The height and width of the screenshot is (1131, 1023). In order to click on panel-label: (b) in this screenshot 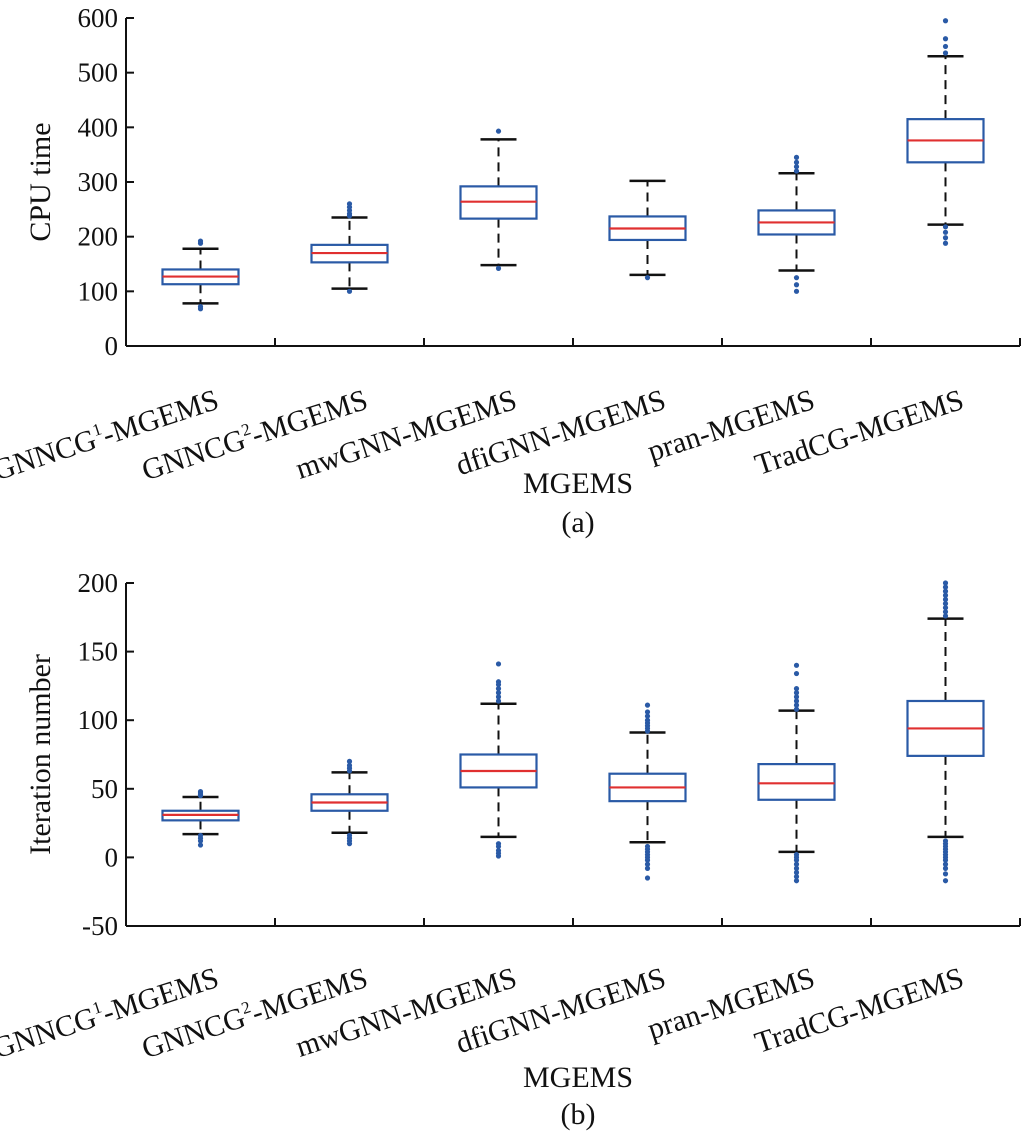, I will do `click(578, 1114)`.